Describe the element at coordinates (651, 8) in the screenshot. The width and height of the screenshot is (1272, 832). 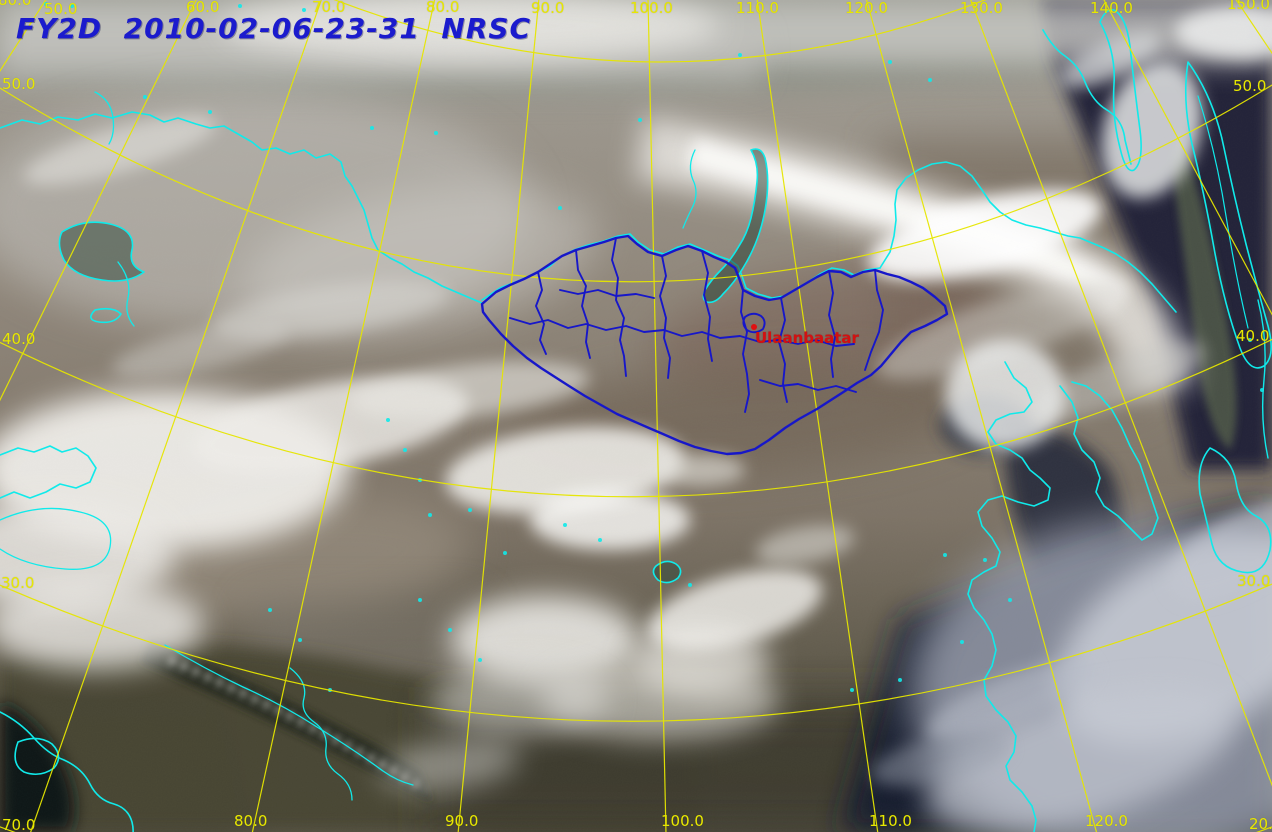
I see `grid-label-top: 100.0` at that location.